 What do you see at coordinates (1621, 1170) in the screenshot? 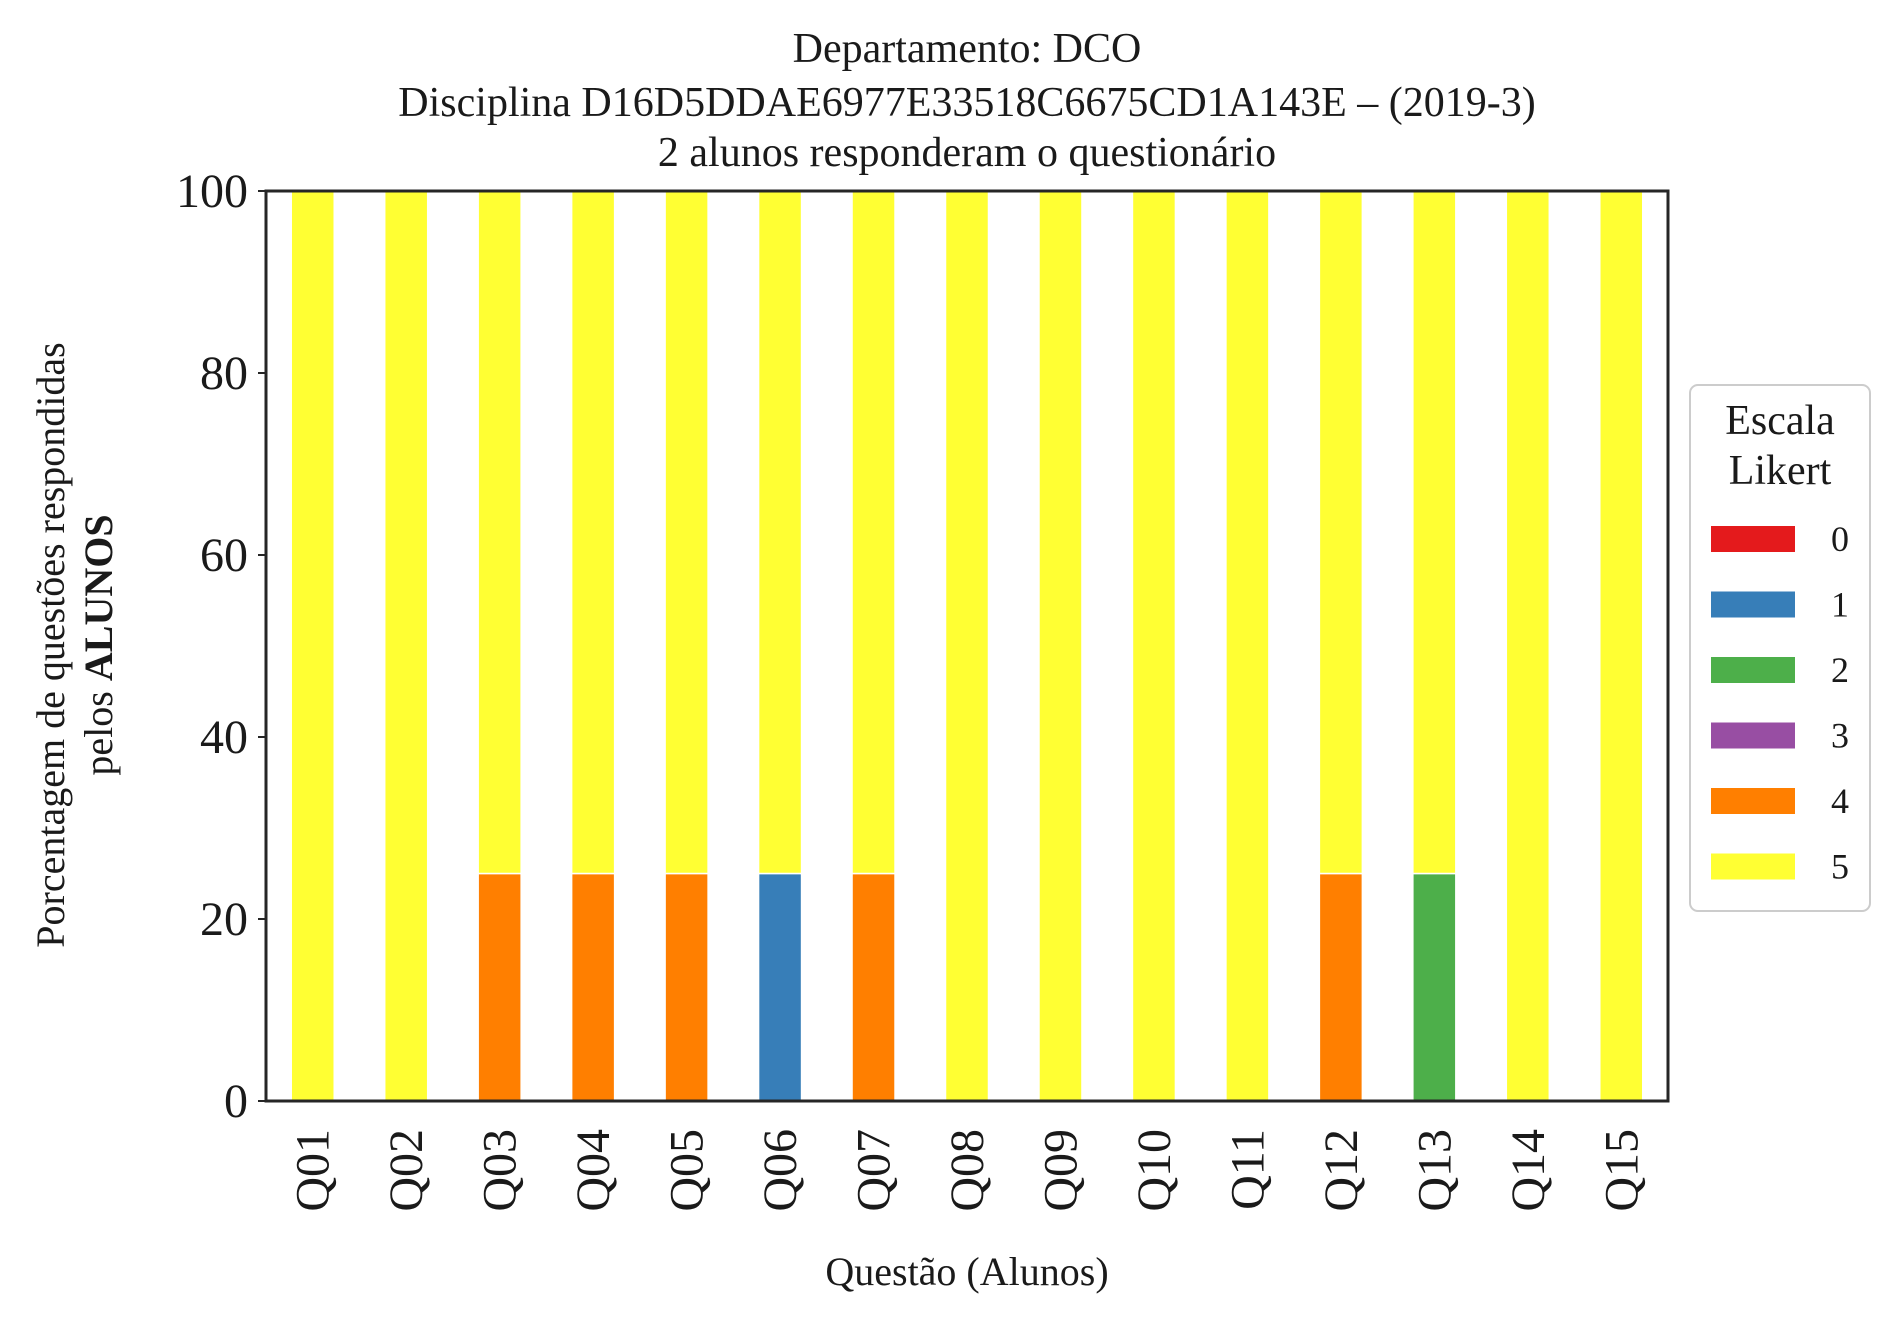
I see `x-tick-label-Q15: Q15` at bounding box center [1621, 1170].